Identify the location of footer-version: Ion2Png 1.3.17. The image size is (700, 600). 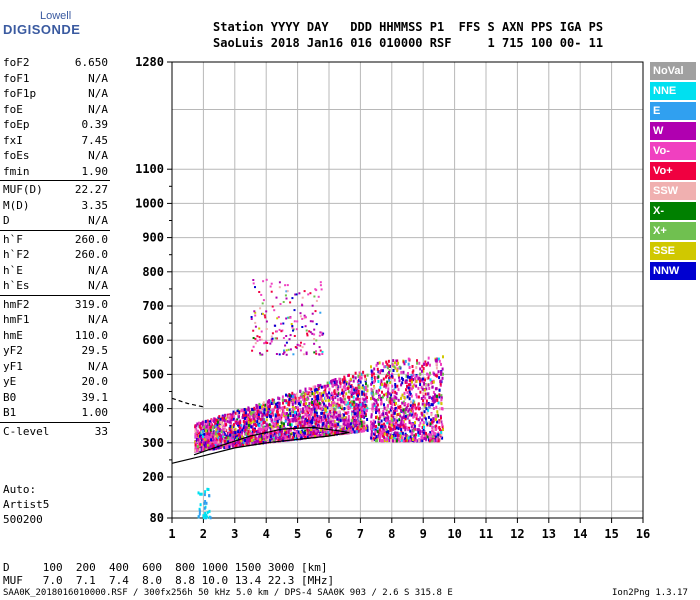
(650, 593).